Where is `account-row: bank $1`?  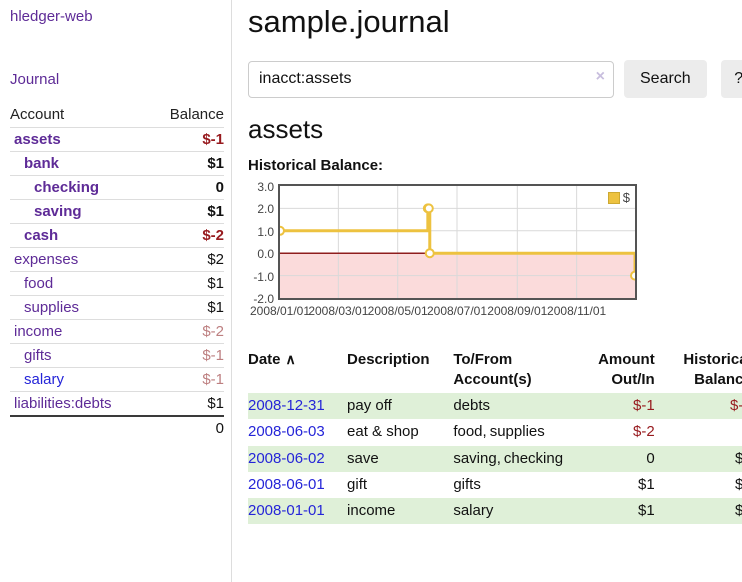 account-row: bank $1 is located at coordinates (117, 163).